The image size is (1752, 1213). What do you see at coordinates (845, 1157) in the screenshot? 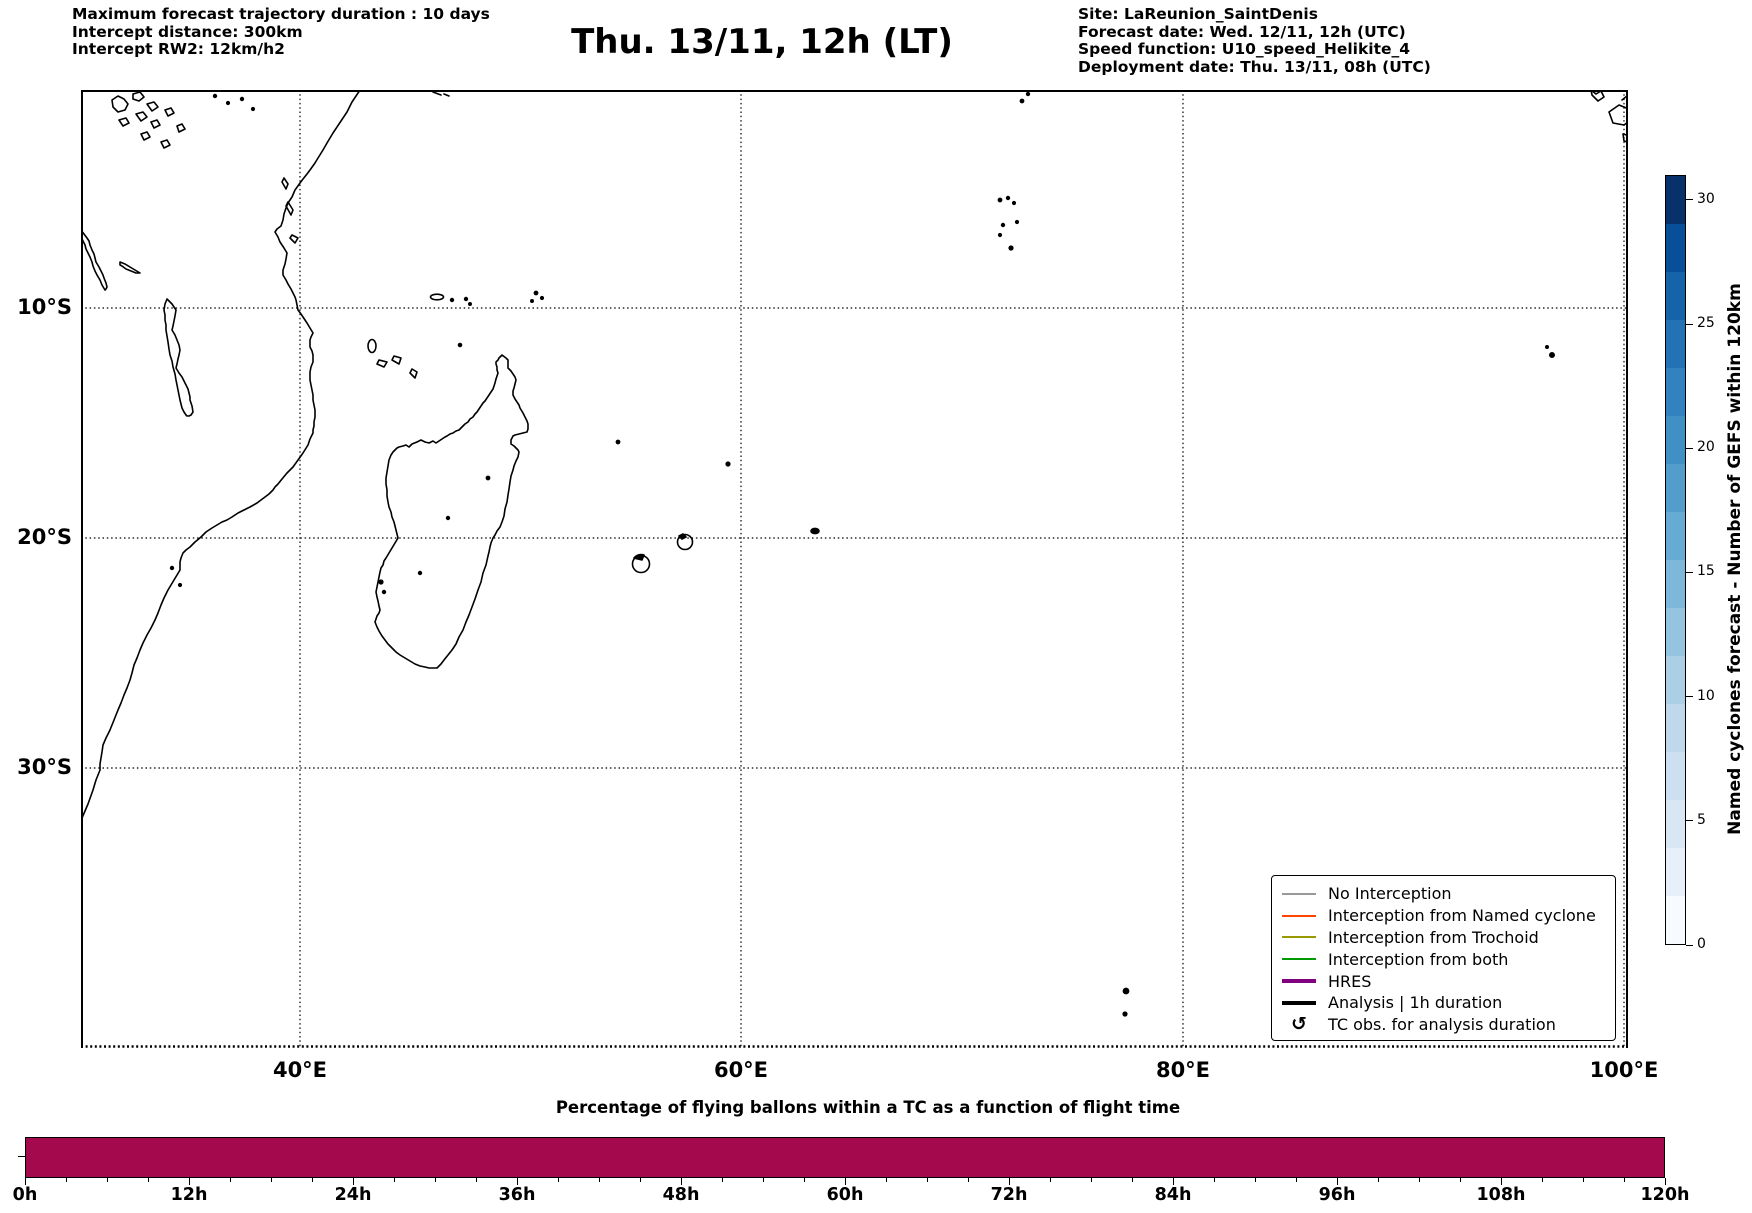
I see `strip-bar` at bounding box center [845, 1157].